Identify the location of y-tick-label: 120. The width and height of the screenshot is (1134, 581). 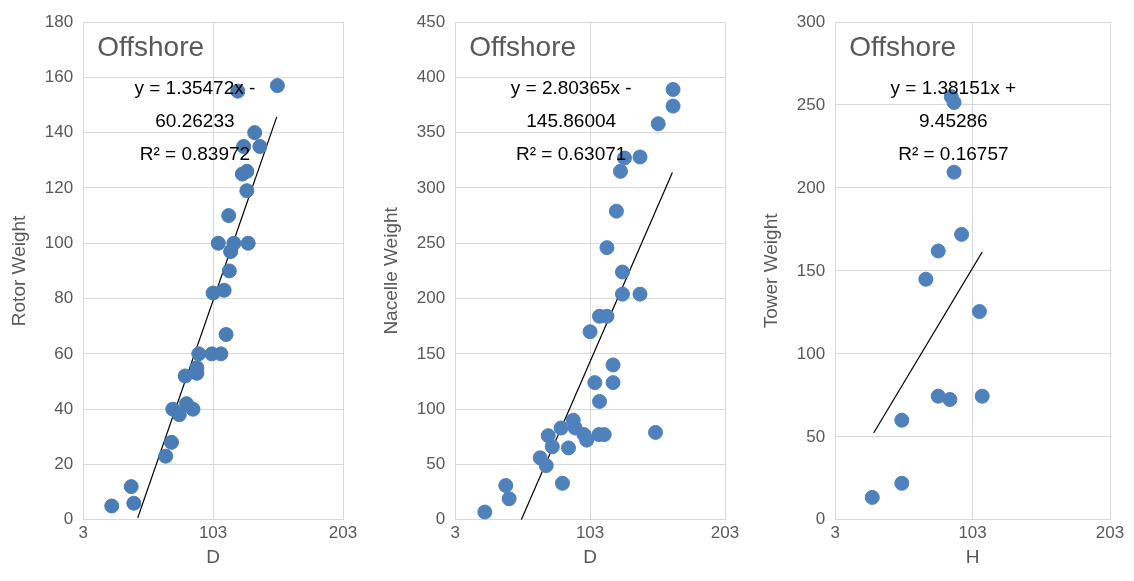
(59, 187).